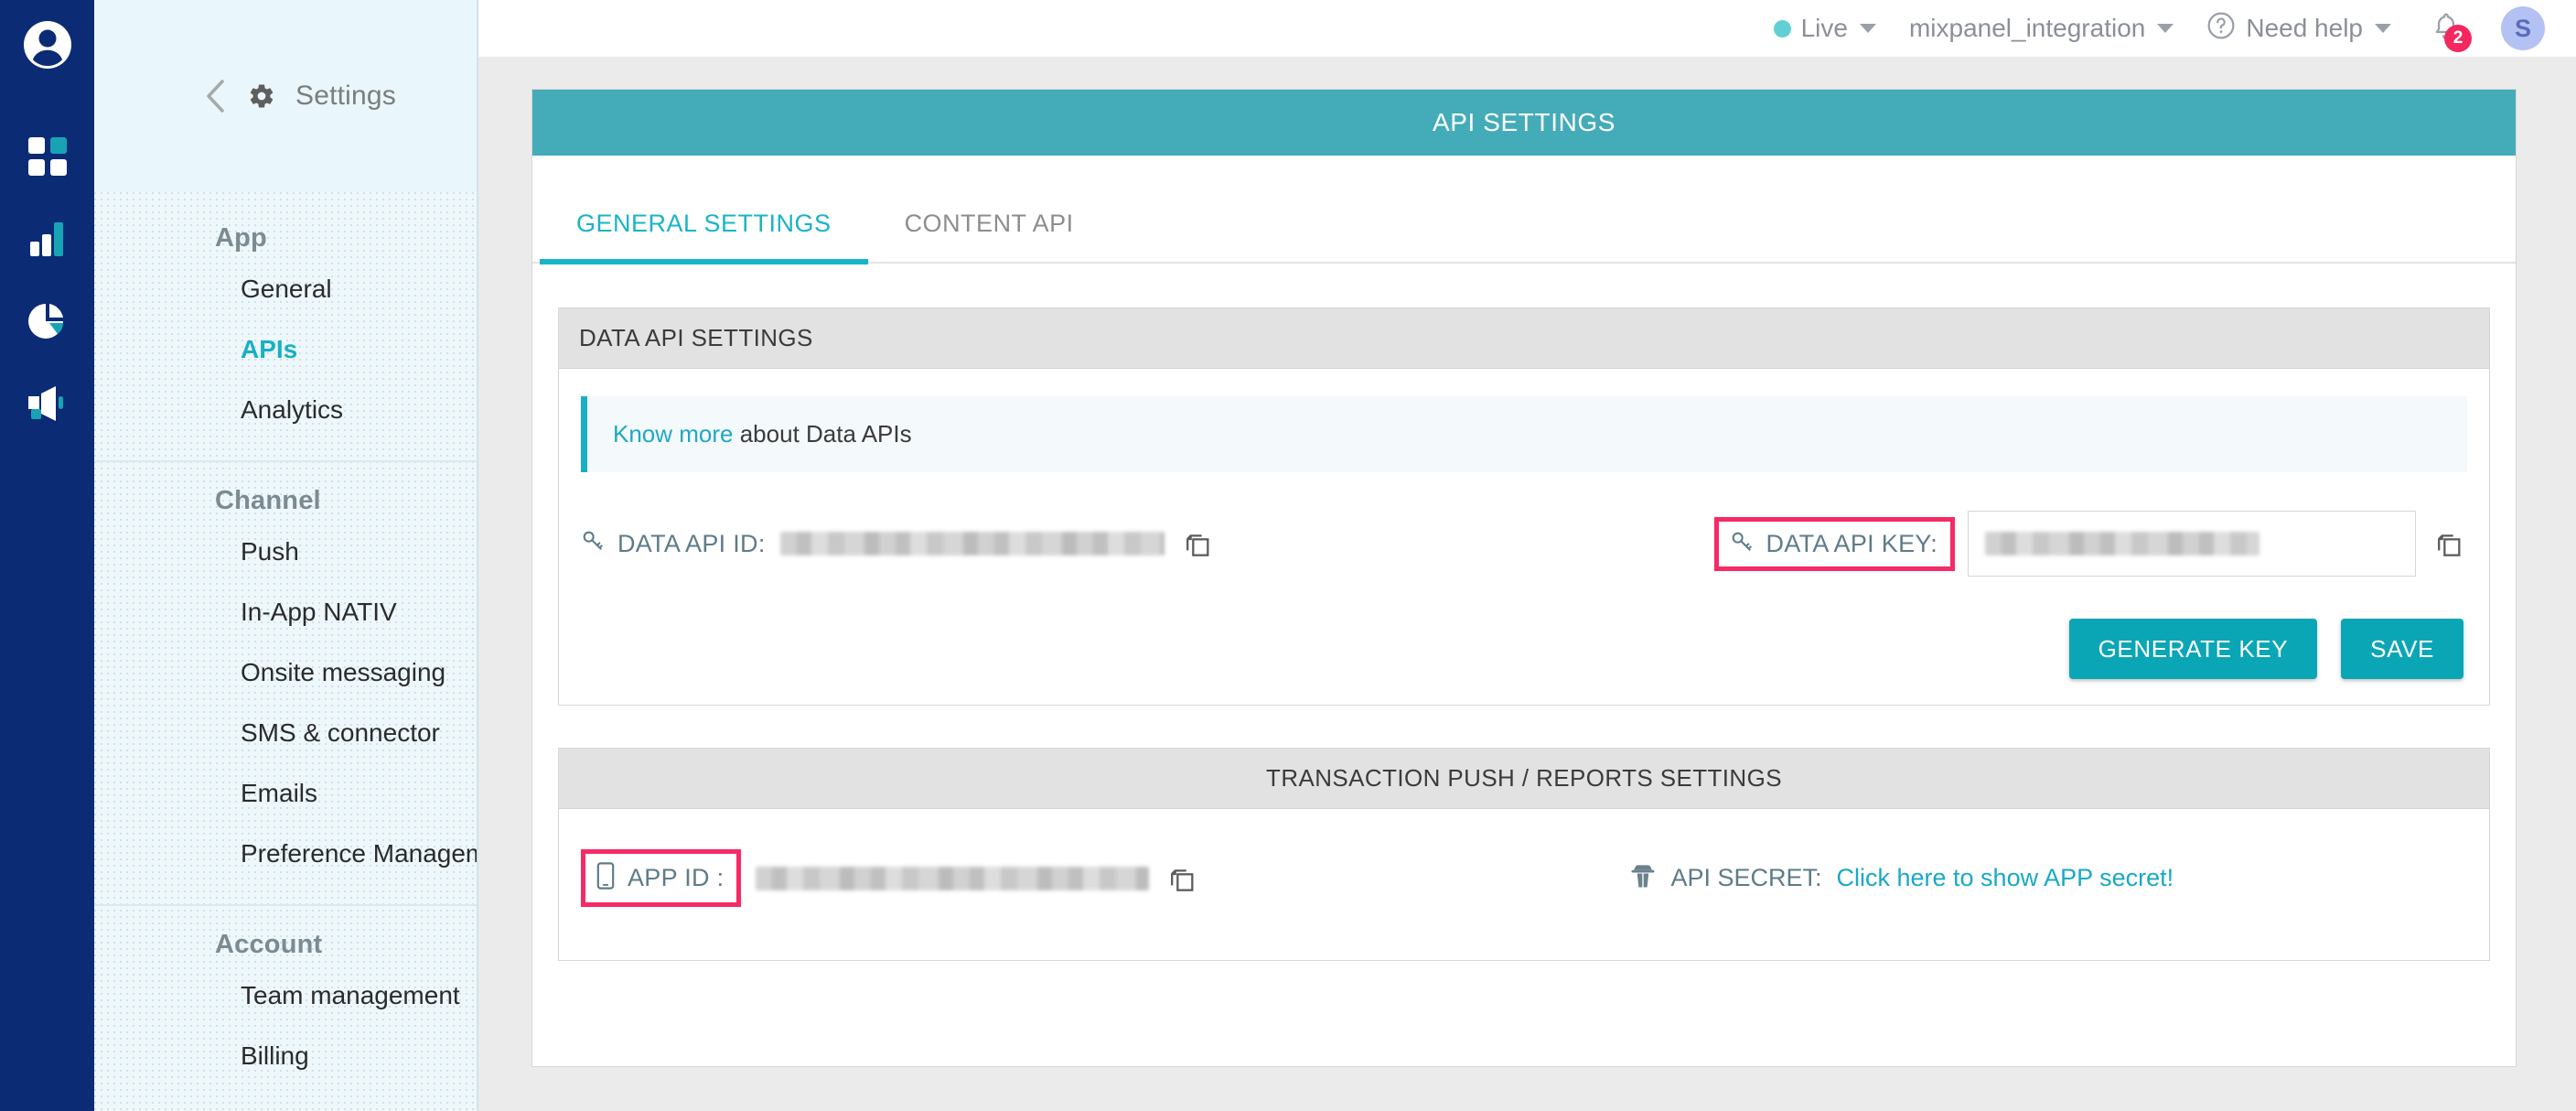 This screenshot has width=2576, height=1111. What do you see at coordinates (674, 434) in the screenshot?
I see `know-more-link: Know more` at bounding box center [674, 434].